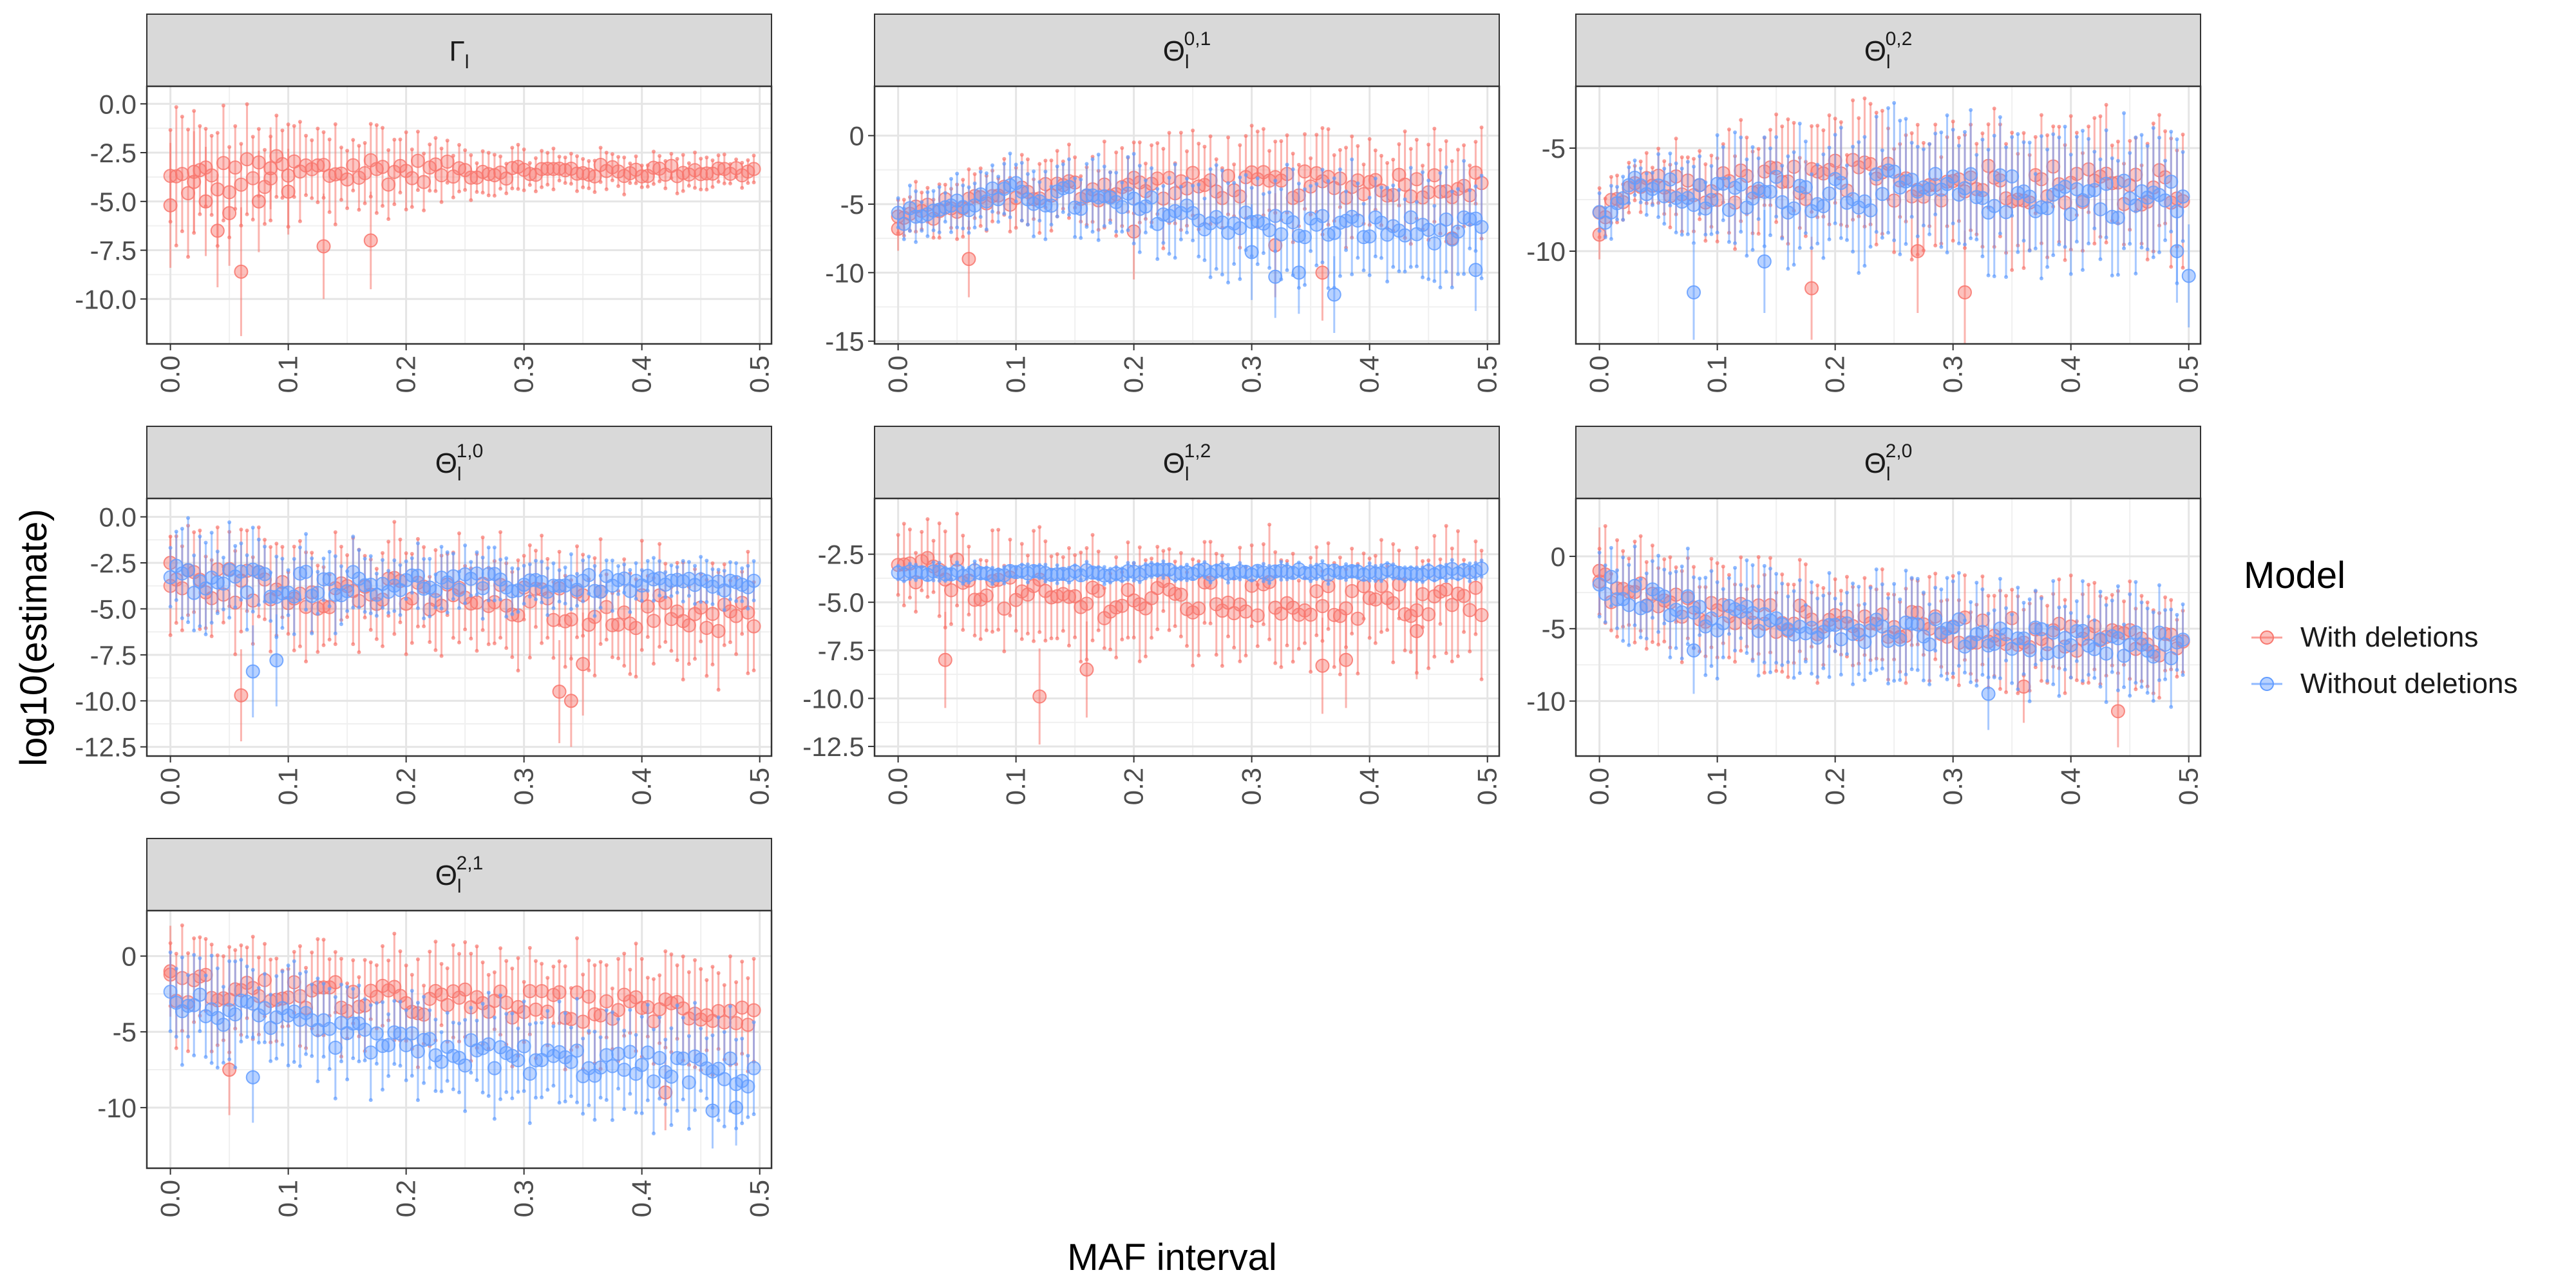 Image resolution: width=2576 pixels, height=1288 pixels. What do you see at coordinates (406, 1198) in the screenshot?
I see `x-tick-label: 0.2` at bounding box center [406, 1198].